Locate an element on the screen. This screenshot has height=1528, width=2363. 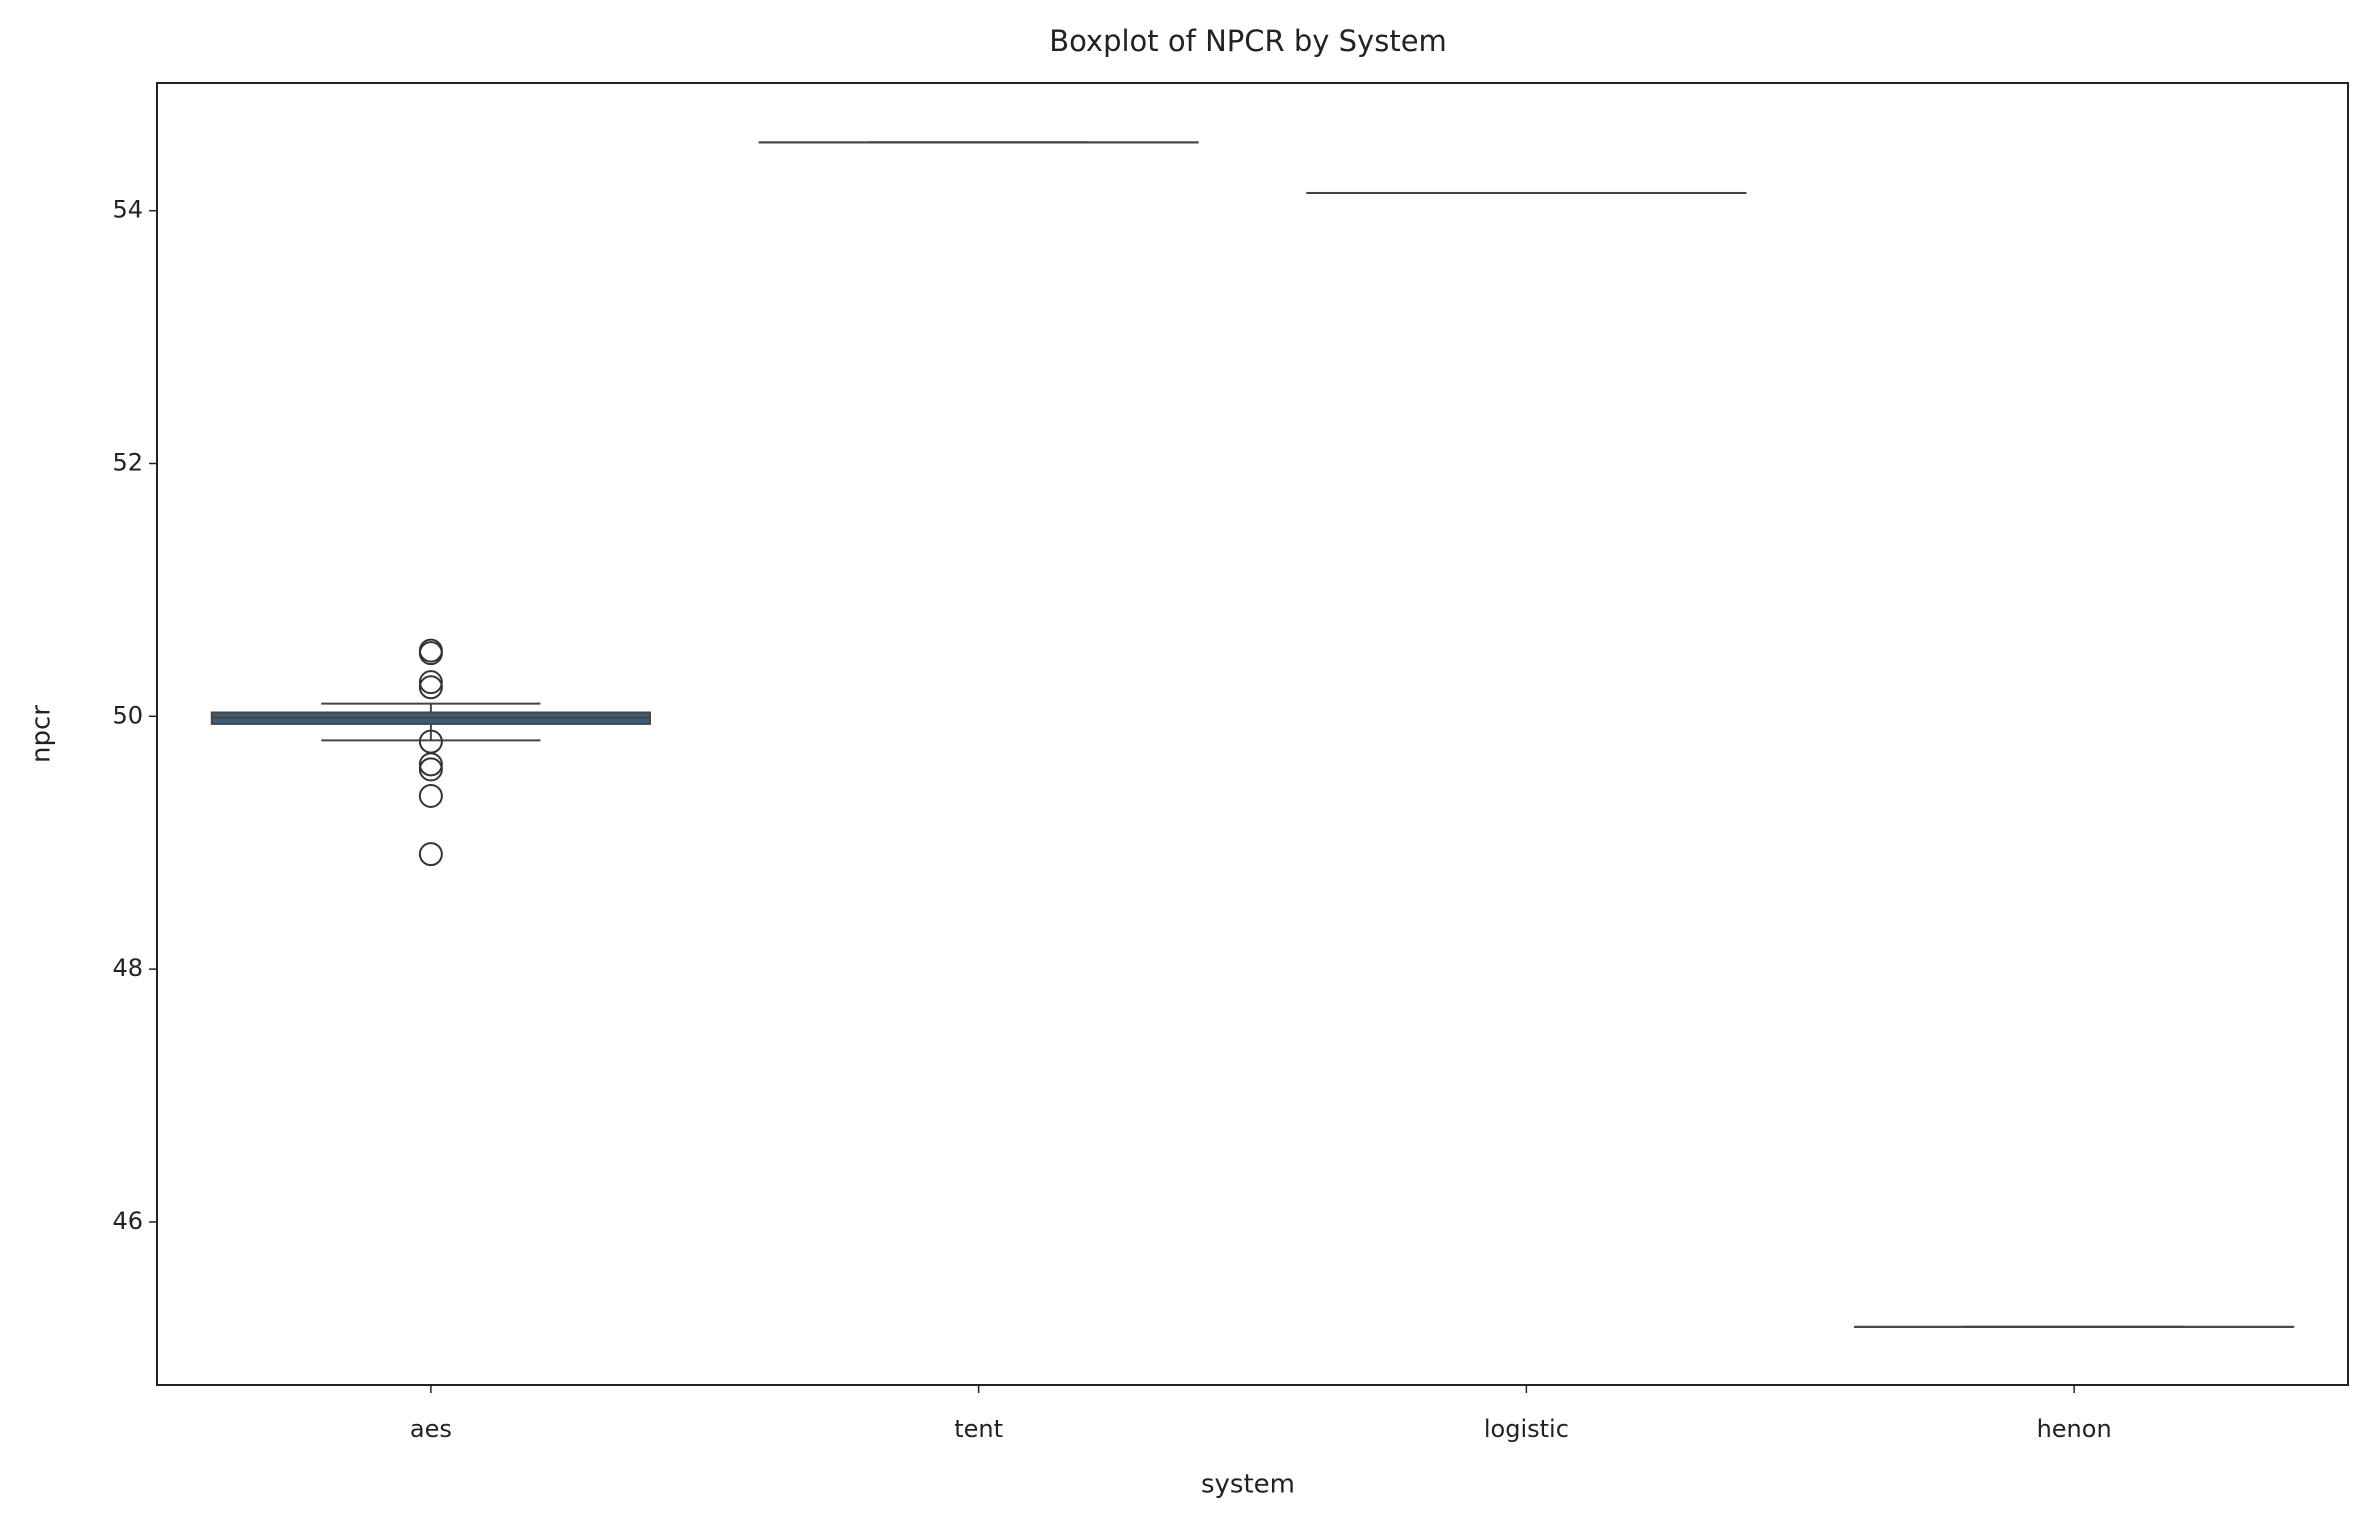
y-tick-label: 54 is located at coordinates (127, 210).